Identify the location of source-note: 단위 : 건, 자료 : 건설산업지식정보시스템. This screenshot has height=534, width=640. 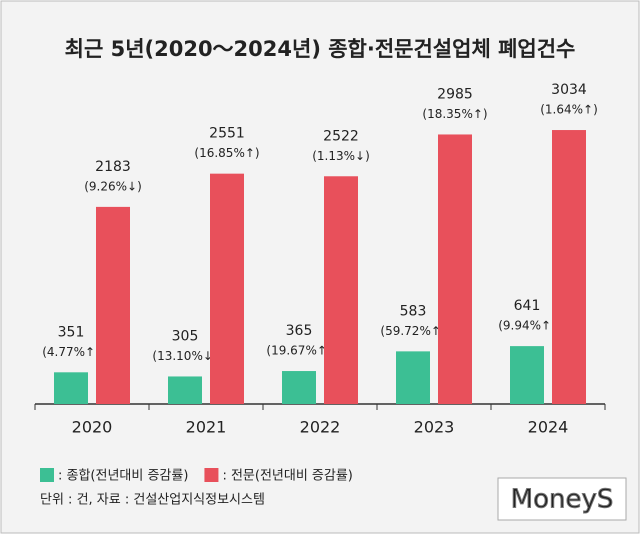
(152, 500).